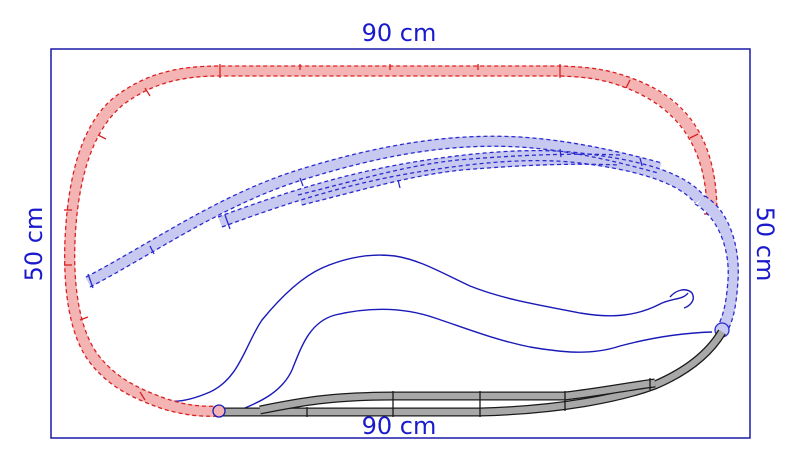  Describe the element at coordinates (478, 397) in the screenshot. I see `grey-track-joints` at that location.